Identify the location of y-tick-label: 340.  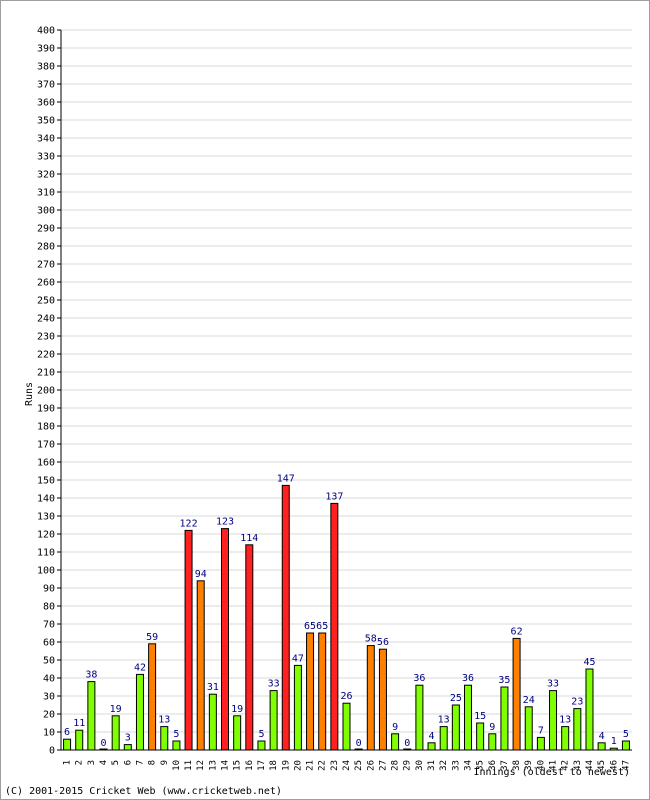
(46, 139).